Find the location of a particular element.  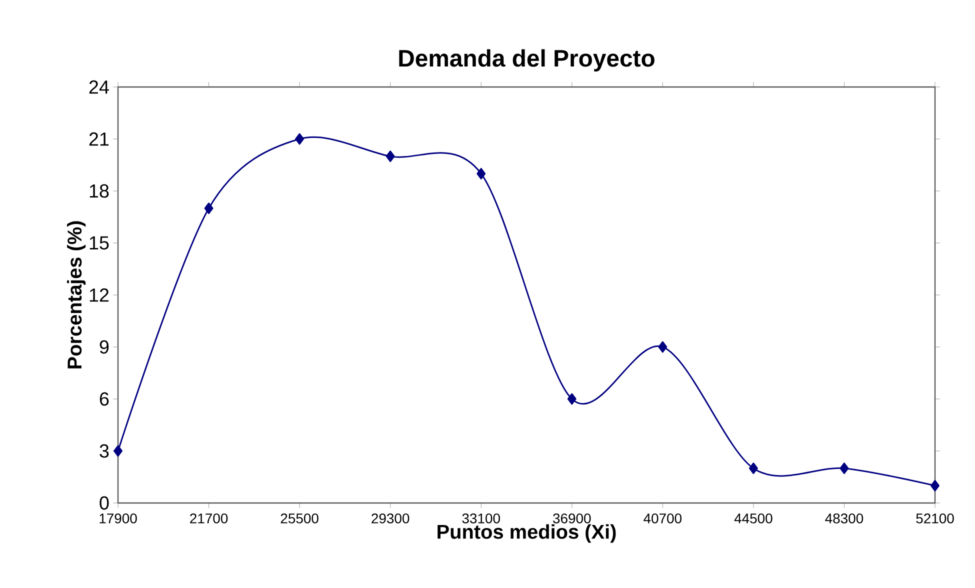

x-tick-label: 44500 is located at coordinates (753, 518).